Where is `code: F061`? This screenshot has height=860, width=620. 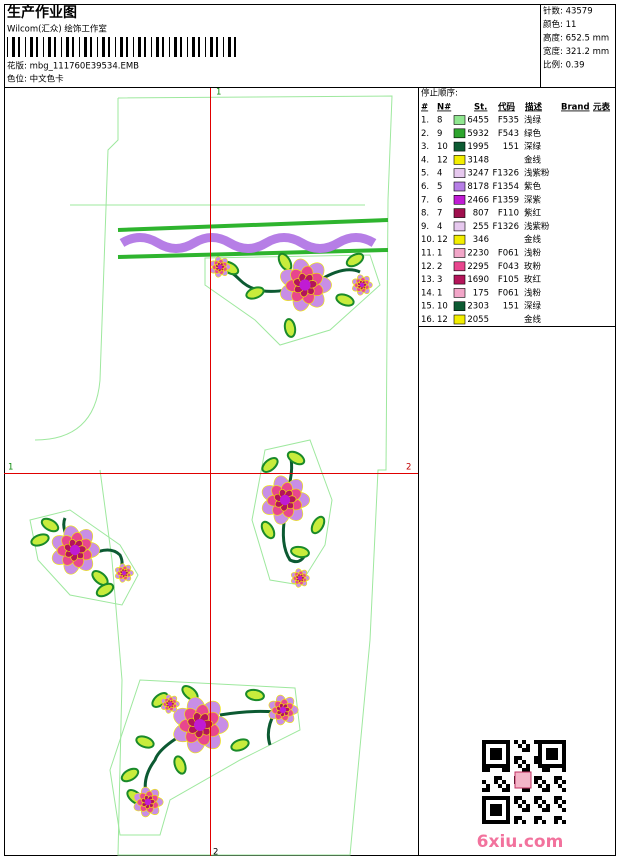
code: F061 is located at coordinates (508, 293).